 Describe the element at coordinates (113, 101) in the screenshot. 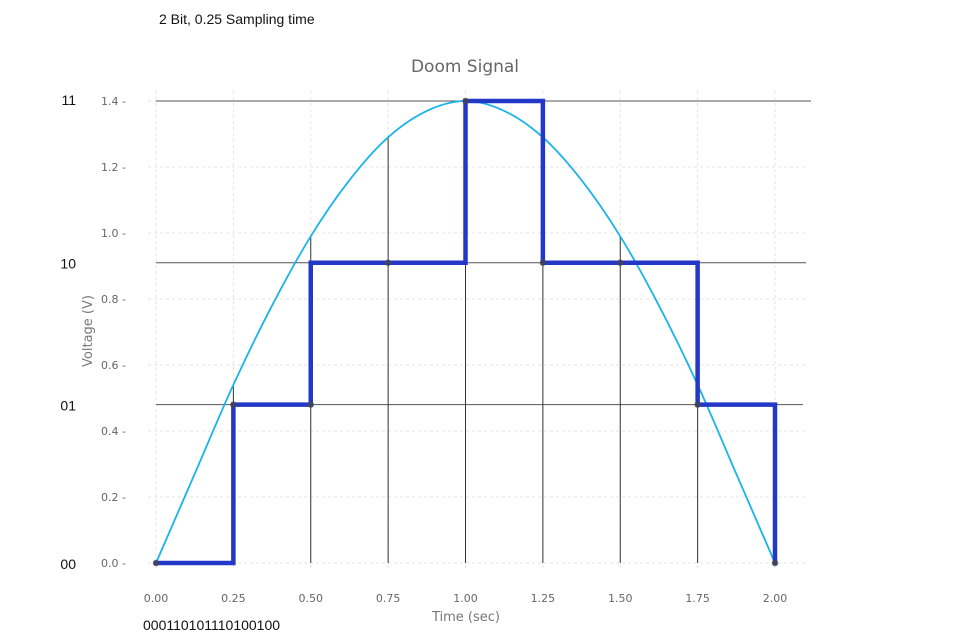

I see `y-tick-label: 1.4 -` at that location.